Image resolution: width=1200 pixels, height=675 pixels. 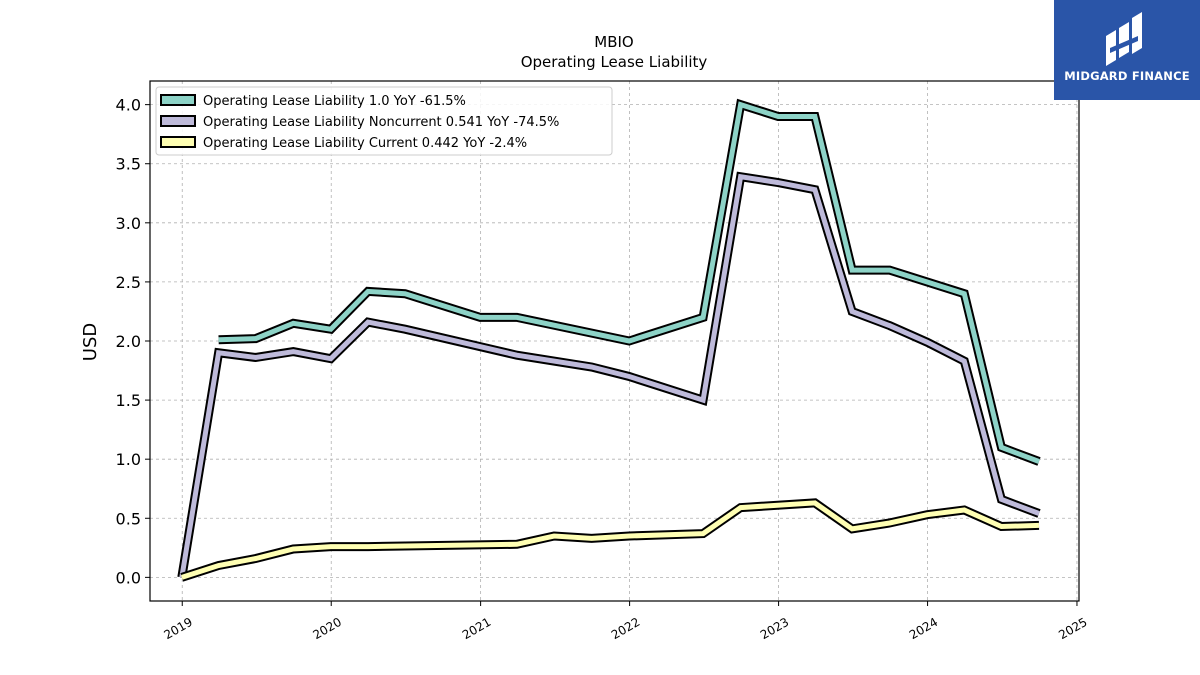 What do you see at coordinates (625, 628) in the screenshot?
I see `x-tick-label: 2022` at bounding box center [625, 628].